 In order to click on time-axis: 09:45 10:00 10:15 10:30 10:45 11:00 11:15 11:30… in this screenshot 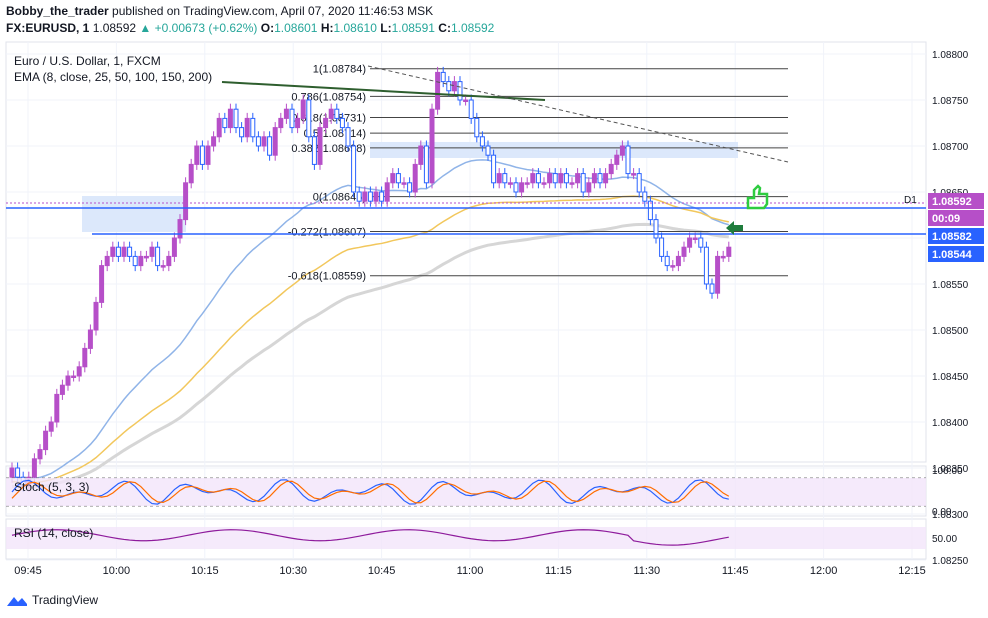, I will do `click(470, 571)`.